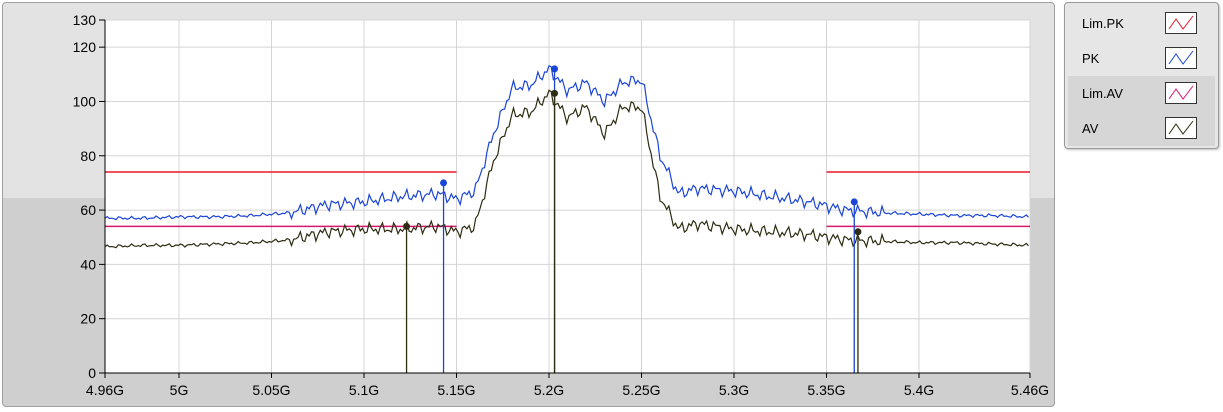  Describe the element at coordinates (919, 390) in the screenshot. I see `x-tick-label: 5.4G` at that location.